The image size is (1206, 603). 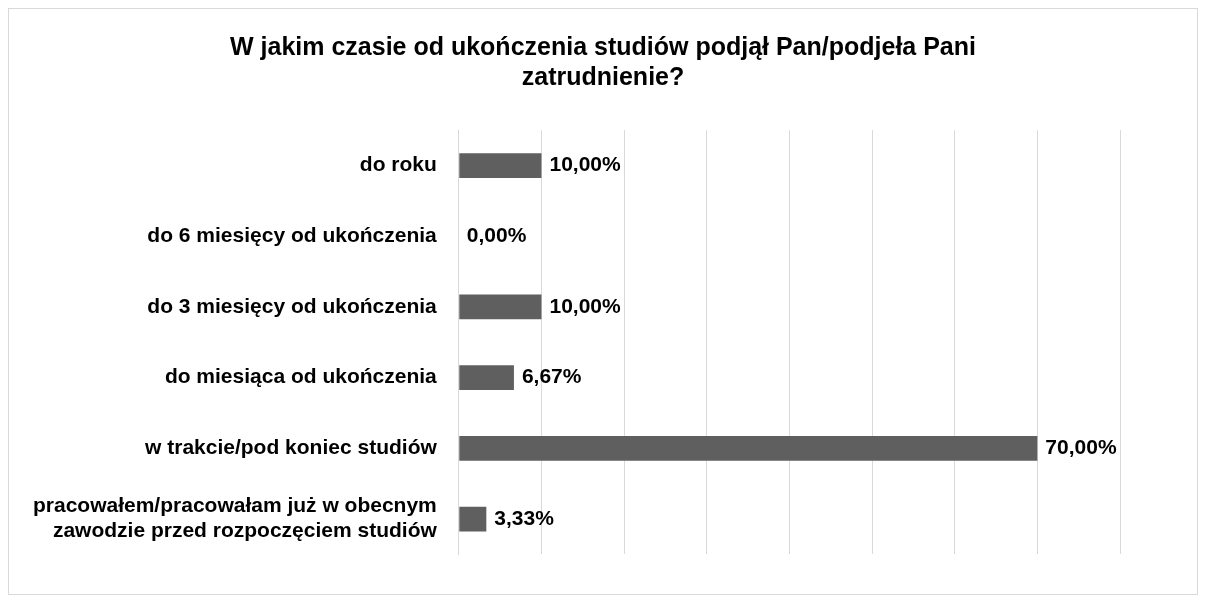 I want to click on data-label: 0,00%, so click(x=496, y=235).